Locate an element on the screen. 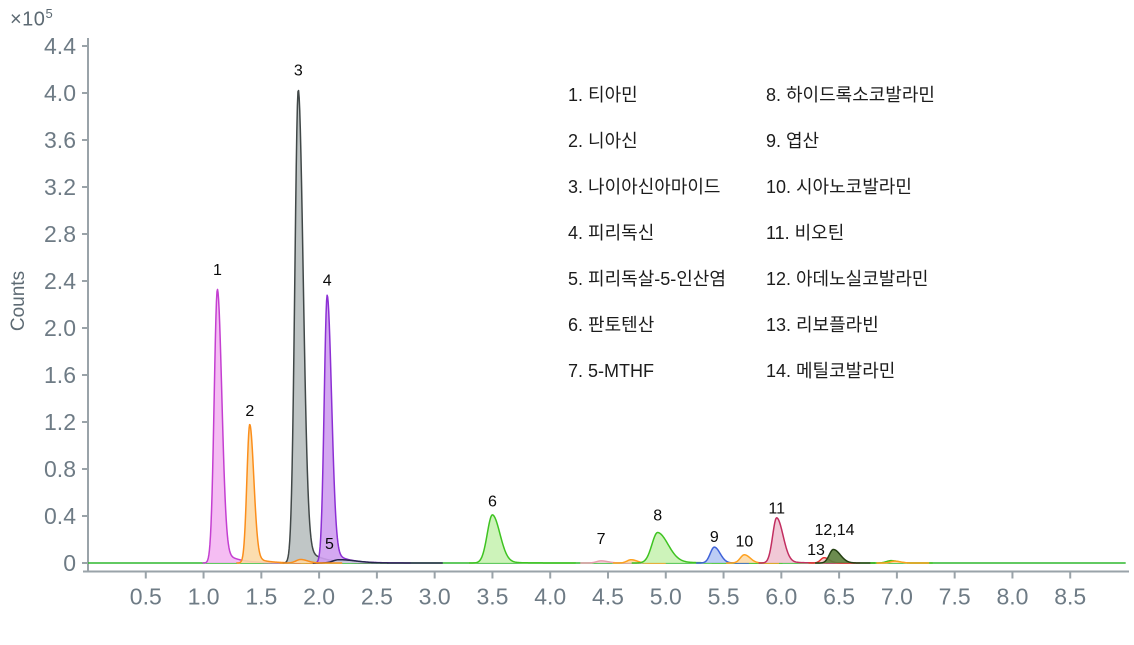 The image size is (1134, 645). legend-item: 1. 티아민 is located at coordinates (603, 95).